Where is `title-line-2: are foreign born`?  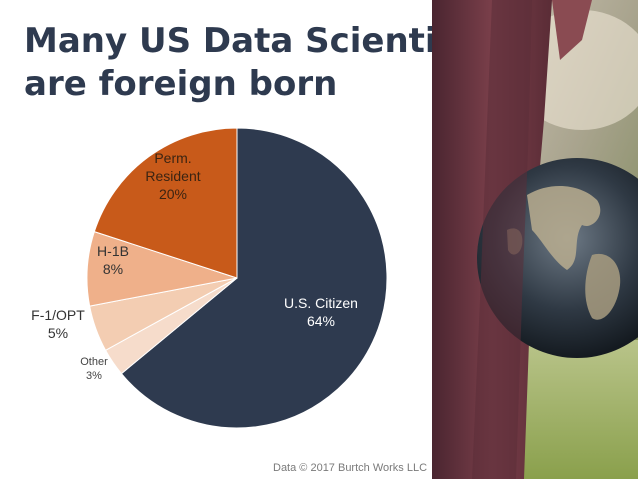 title-line-2: are foreign born is located at coordinates (181, 84).